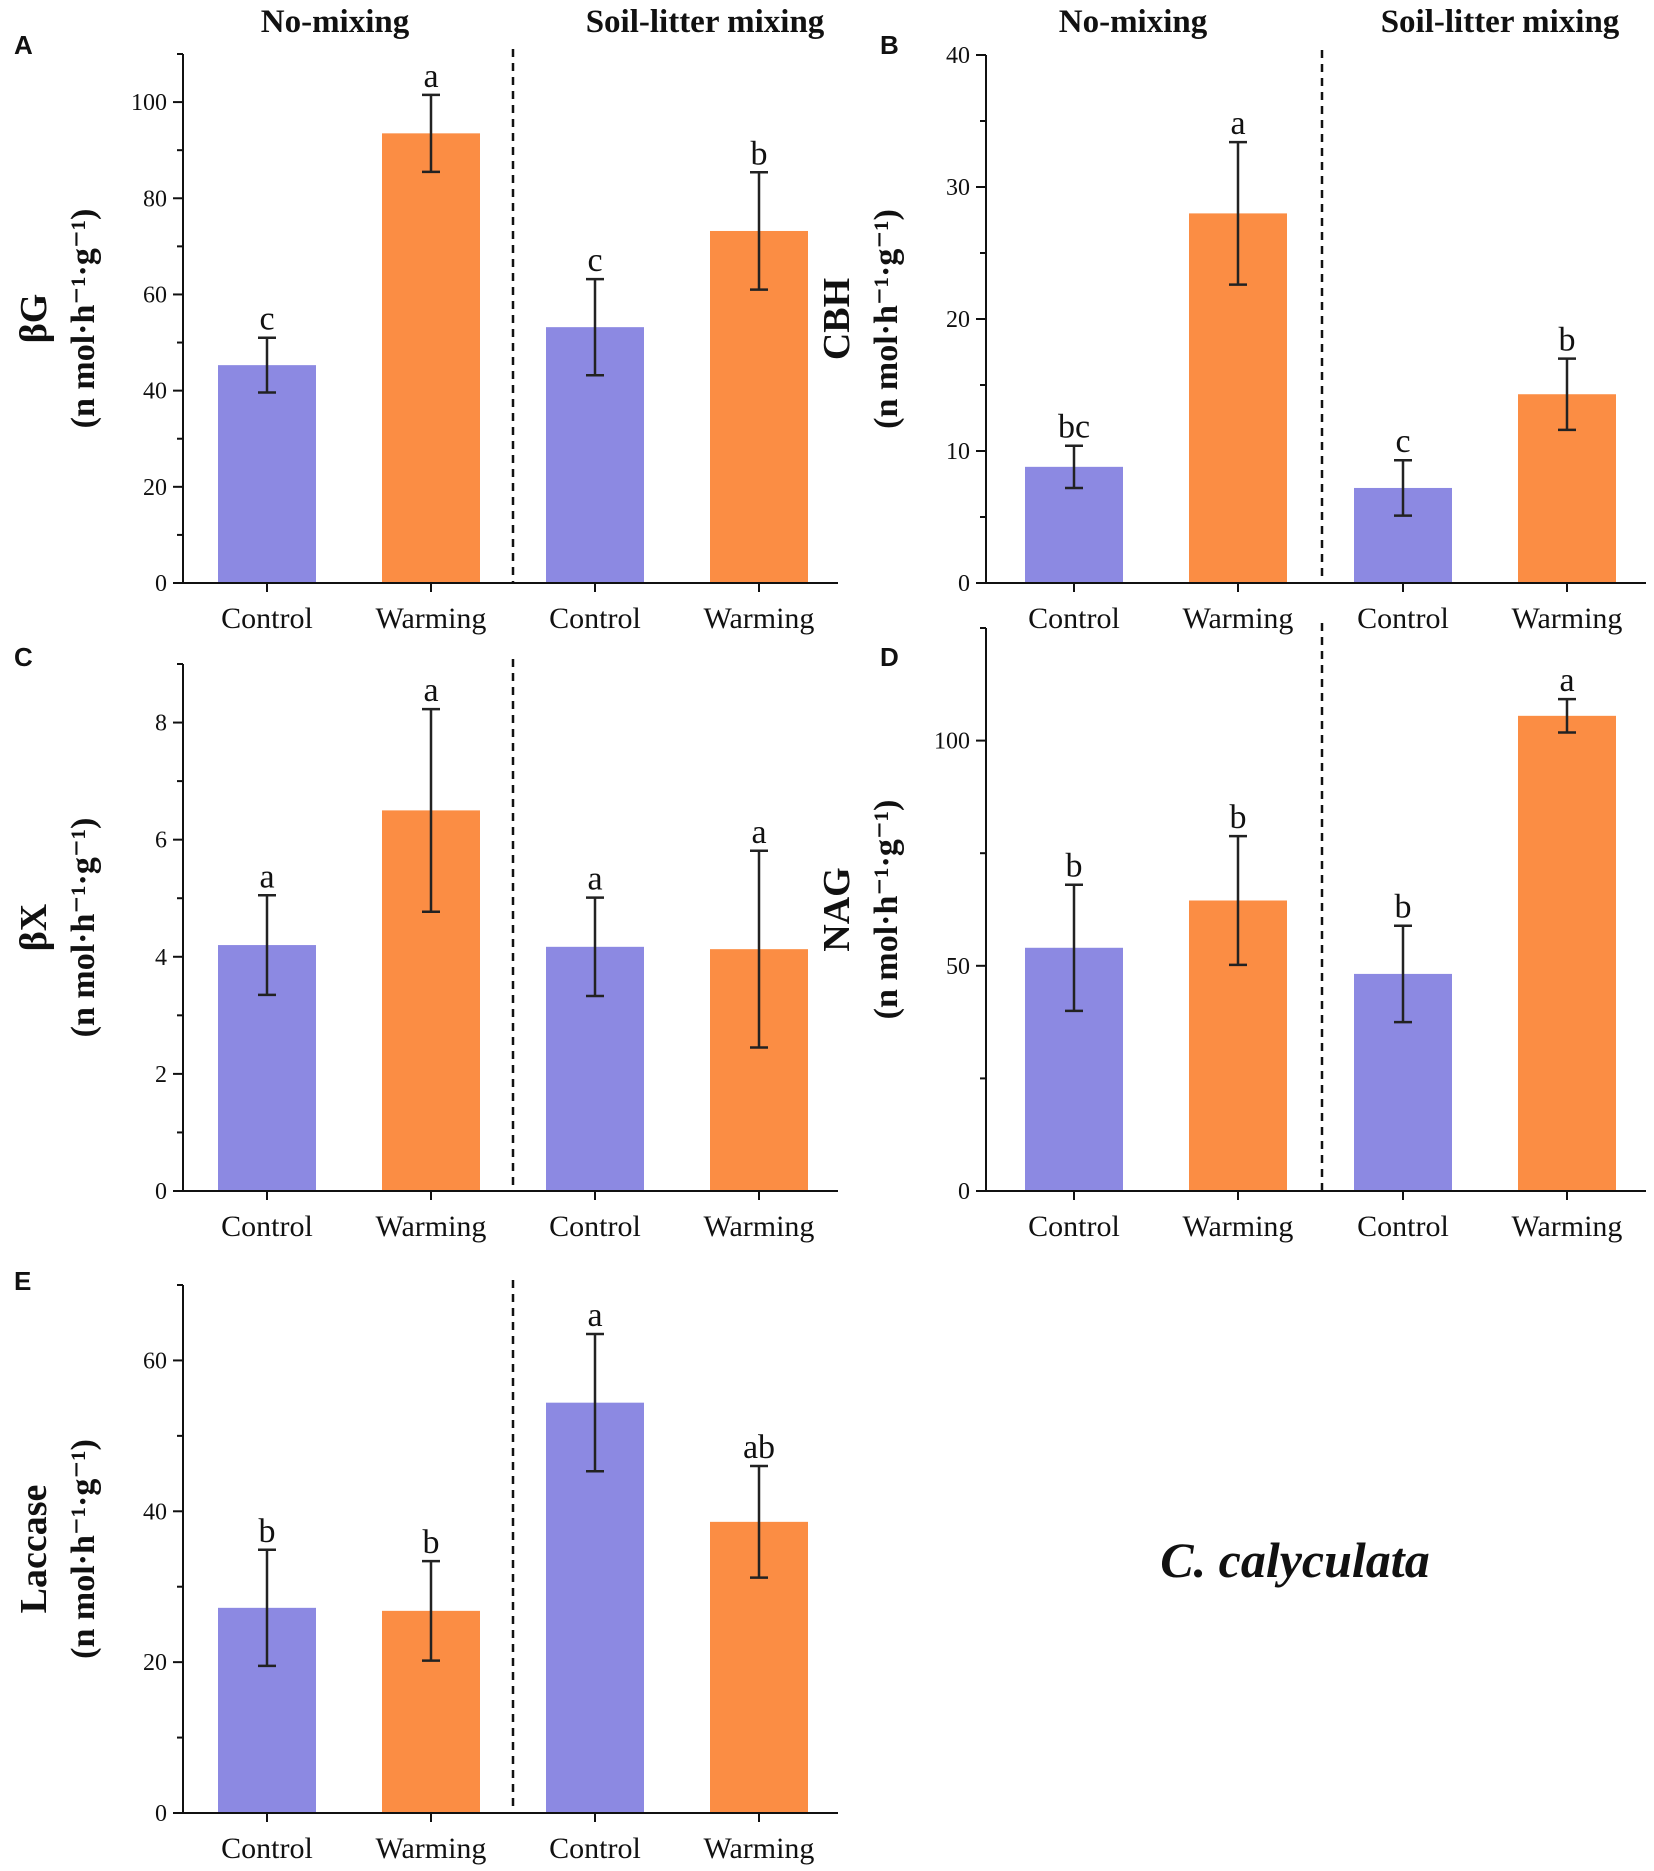 The width and height of the screenshot is (1654, 1871). I want to click on y-axis-title-main: CBH, so click(837, 319).